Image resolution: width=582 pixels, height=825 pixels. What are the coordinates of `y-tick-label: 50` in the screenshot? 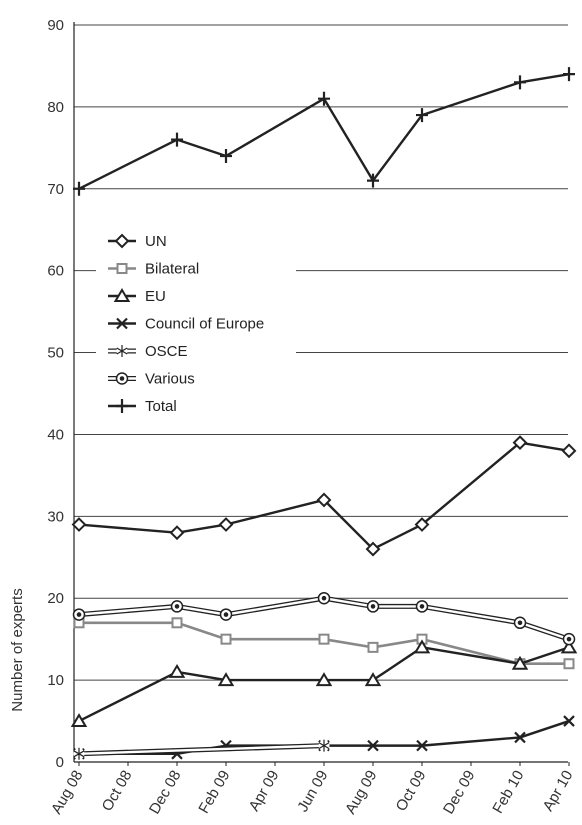 It's located at (55, 353).